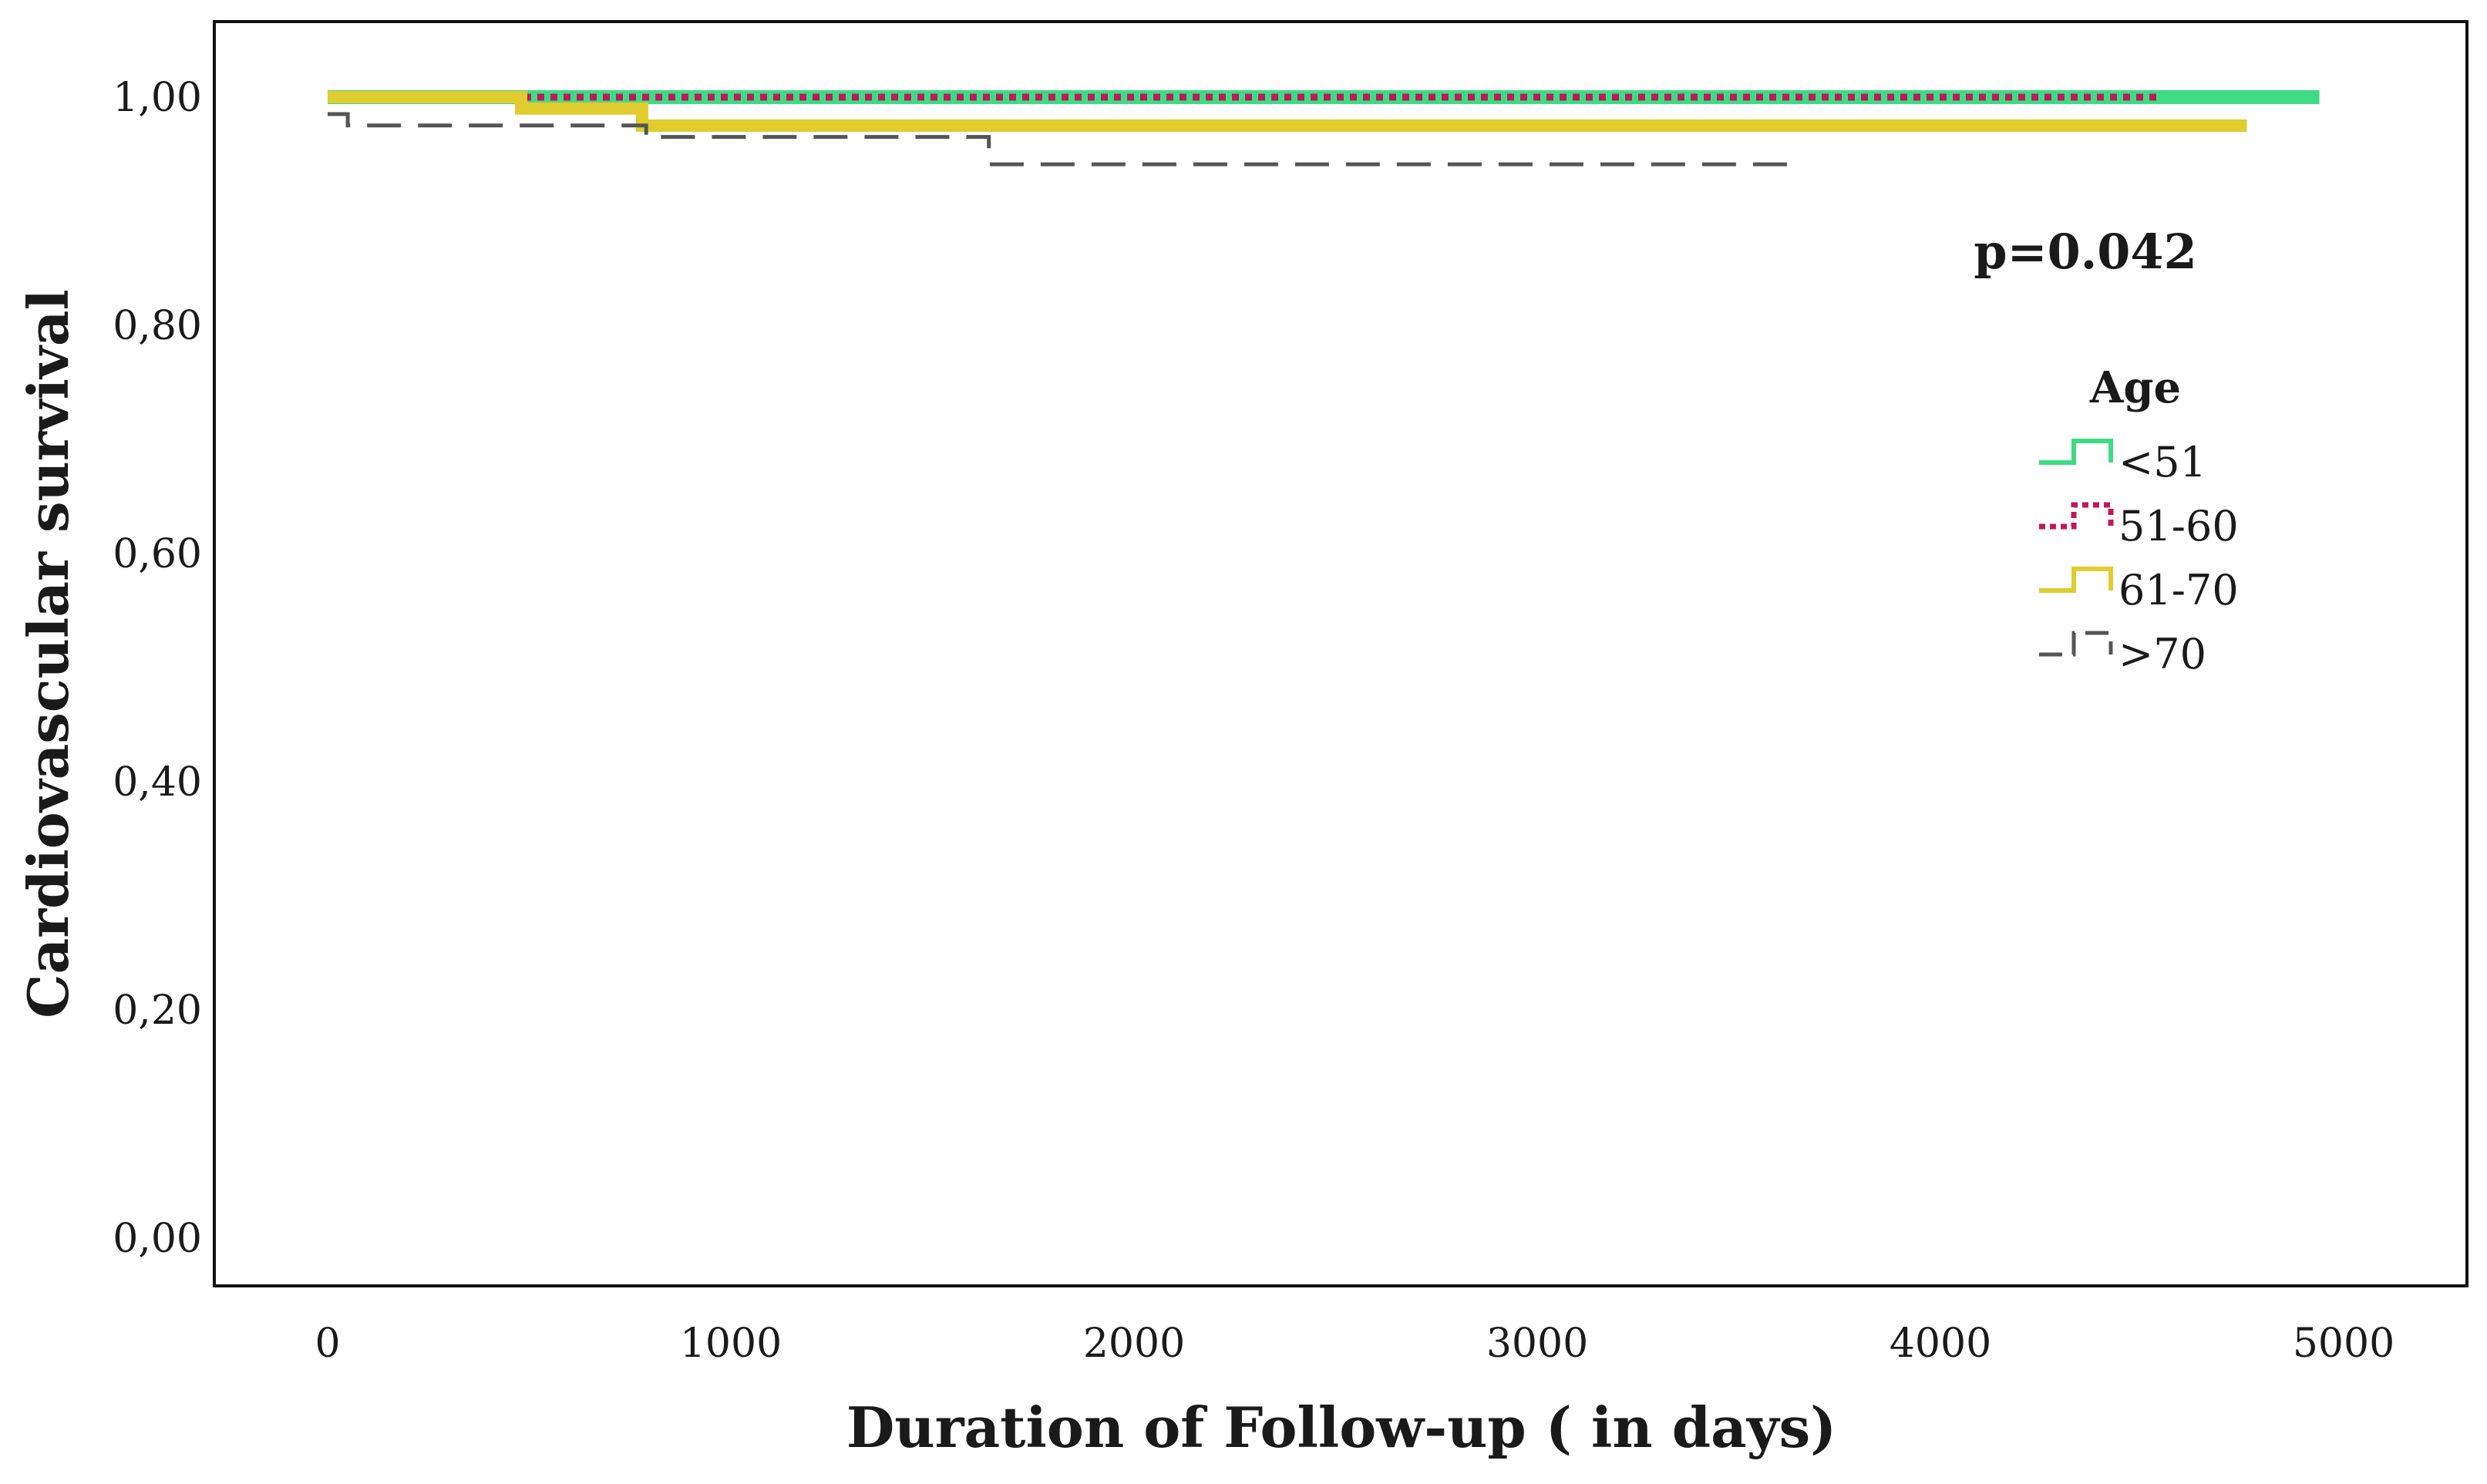  What do you see at coordinates (1134, 1344) in the screenshot?
I see `x-tick-label: 2000` at bounding box center [1134, 1344].